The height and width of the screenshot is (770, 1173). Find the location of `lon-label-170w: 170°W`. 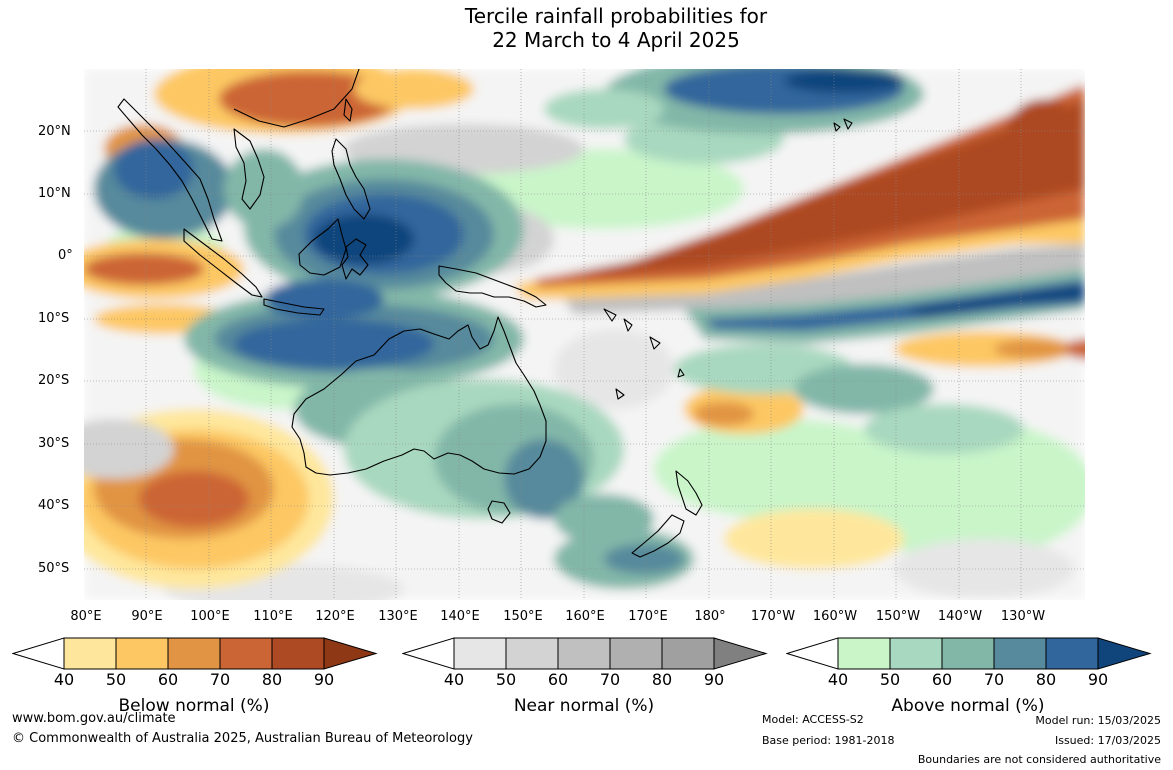

lon-label-170w: 170°W is located at coordinates (773, 616).